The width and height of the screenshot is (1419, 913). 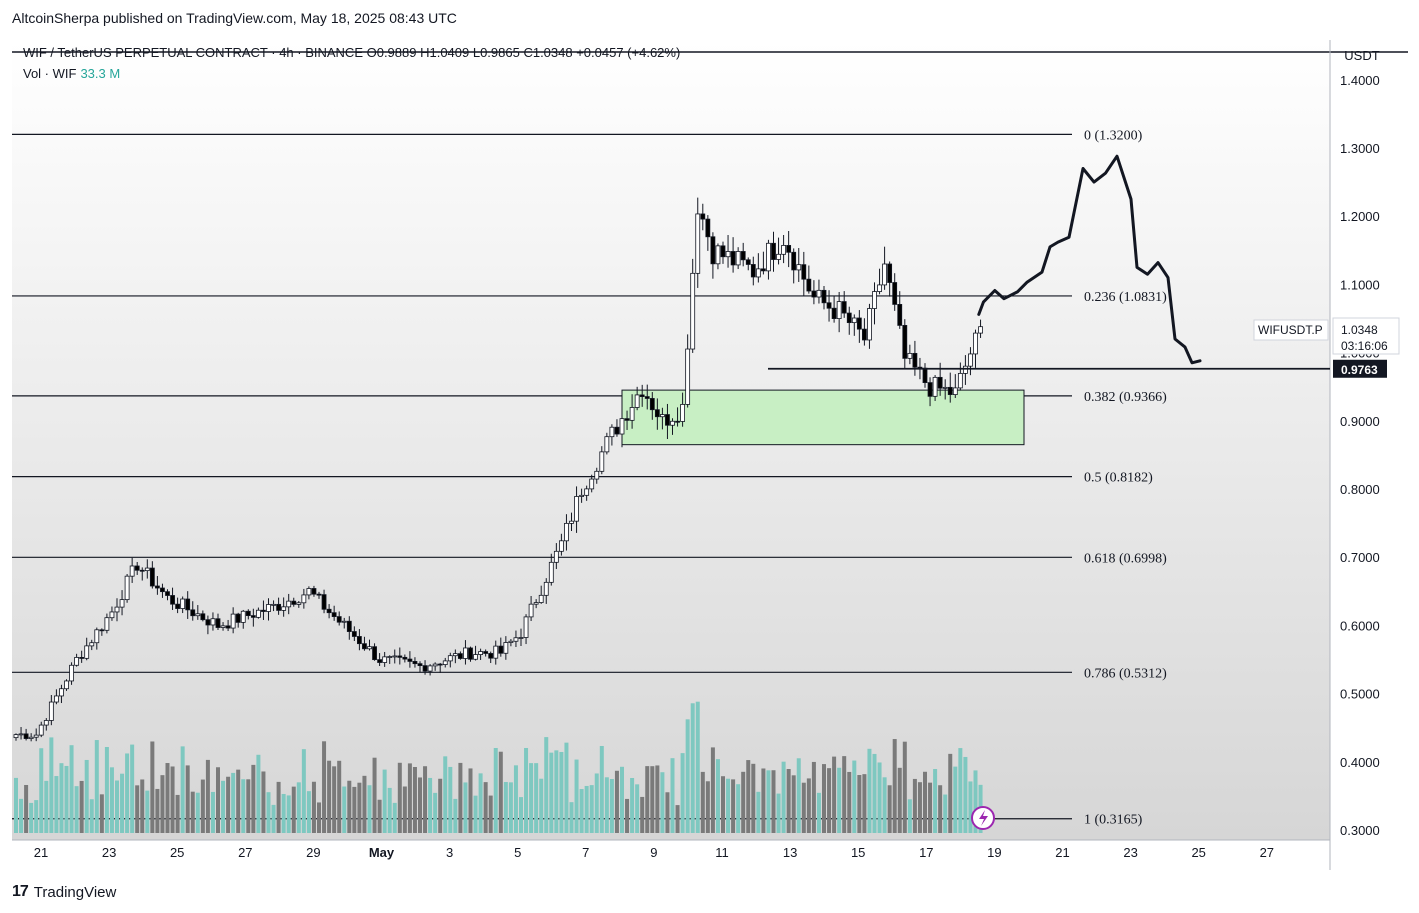 I want to click on realtime-icon, so click(x=983, y=818).